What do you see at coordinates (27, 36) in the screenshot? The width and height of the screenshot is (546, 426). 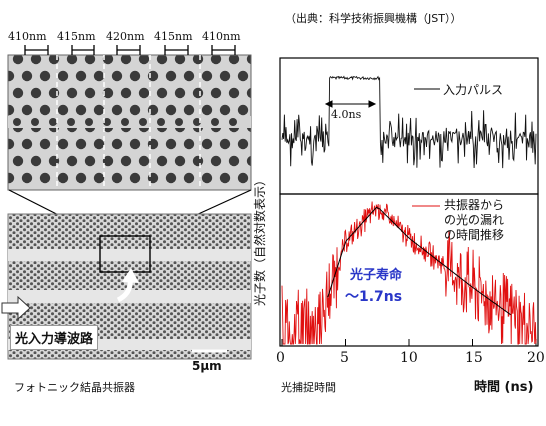 I see `period-label-1: 410nm` at bounding box center [27, 36].